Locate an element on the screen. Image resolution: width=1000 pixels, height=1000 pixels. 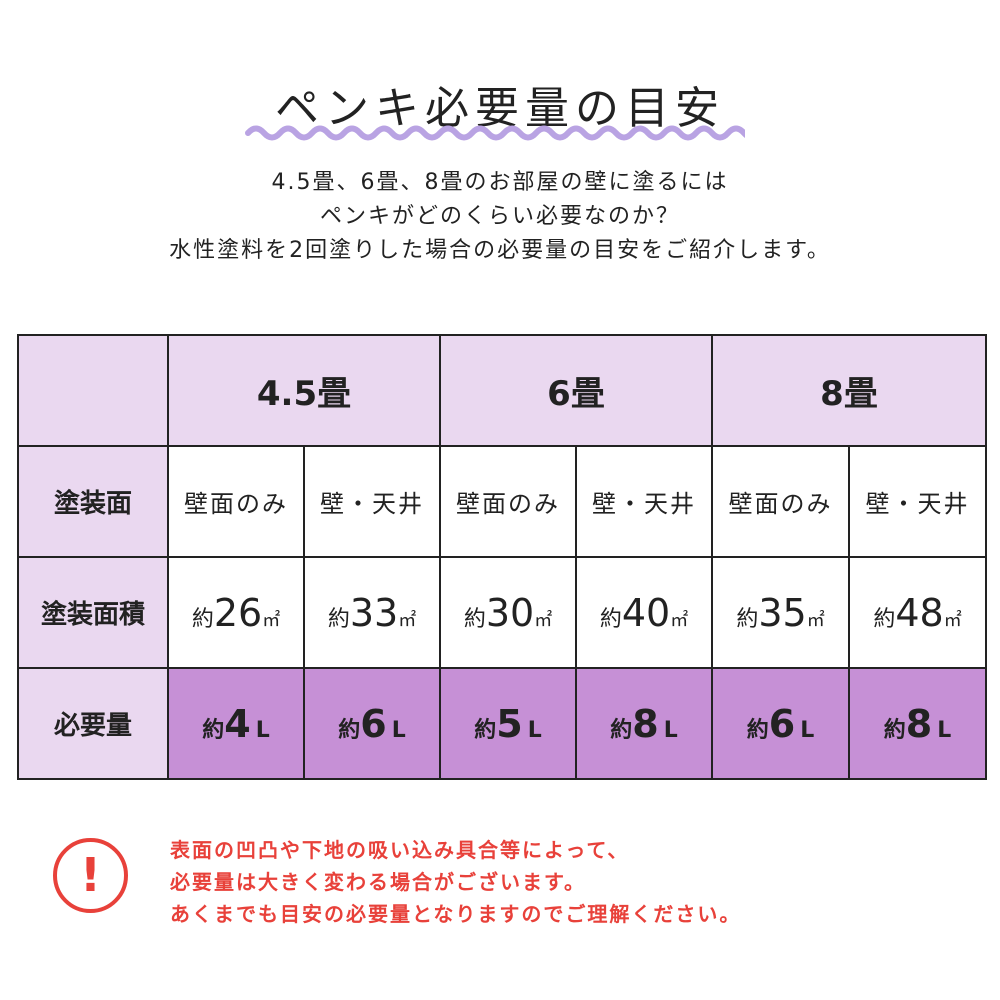
area-cell: 約33㎡ is located at coordinates (372, 612).